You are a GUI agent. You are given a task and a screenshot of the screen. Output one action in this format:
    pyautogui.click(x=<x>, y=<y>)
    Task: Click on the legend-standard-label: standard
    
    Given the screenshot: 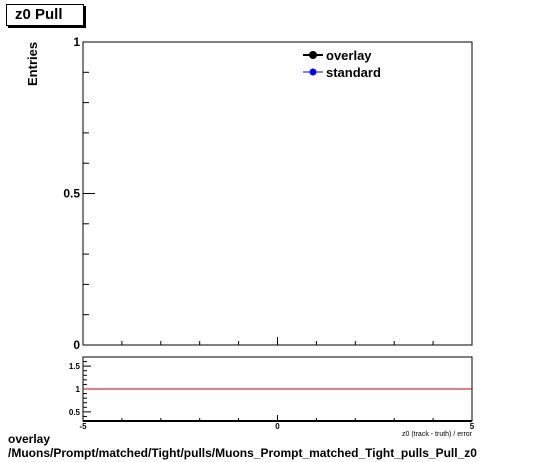 What is the action you would take?
    pyautogui.click(x=353, y=72)
    